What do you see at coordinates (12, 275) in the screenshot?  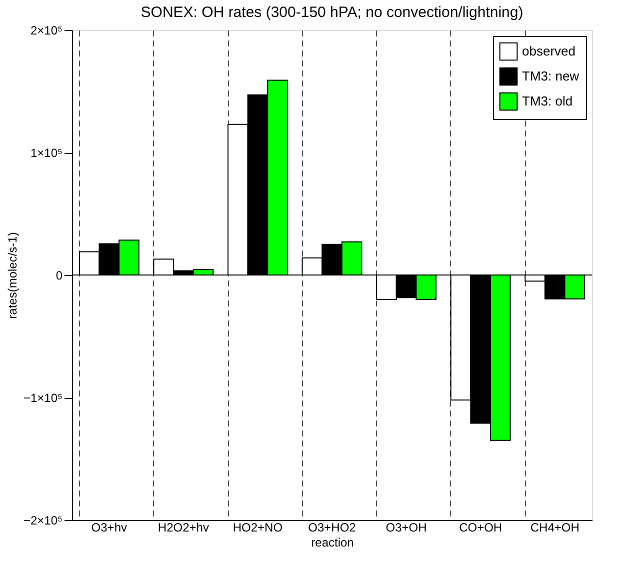 I see `y-axis-title: rates(molec/s-1)` at bounding box center [12, 275].